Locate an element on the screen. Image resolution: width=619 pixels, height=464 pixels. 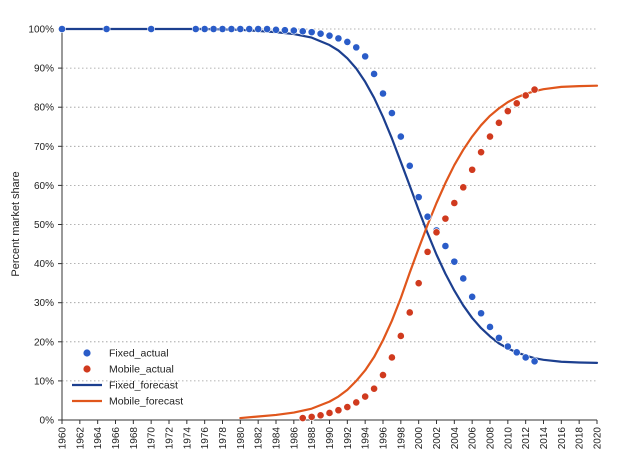
legend-label-fixed-forecast: Fixed_forecast is located at coordinates (143, 386).